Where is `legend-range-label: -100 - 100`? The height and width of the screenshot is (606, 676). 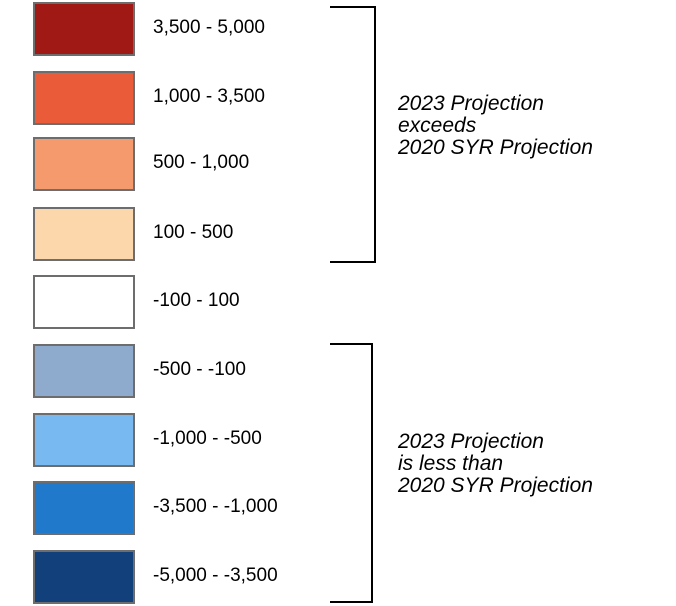
legend-range-label: -100 - 100 is located at coordinates (196, 300).